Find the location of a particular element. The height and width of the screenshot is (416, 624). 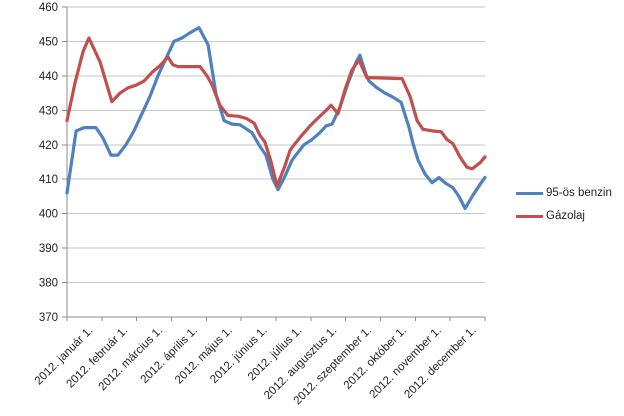

legend-label-gazolaj: Gázolaj is located at coordinates (565, 216).